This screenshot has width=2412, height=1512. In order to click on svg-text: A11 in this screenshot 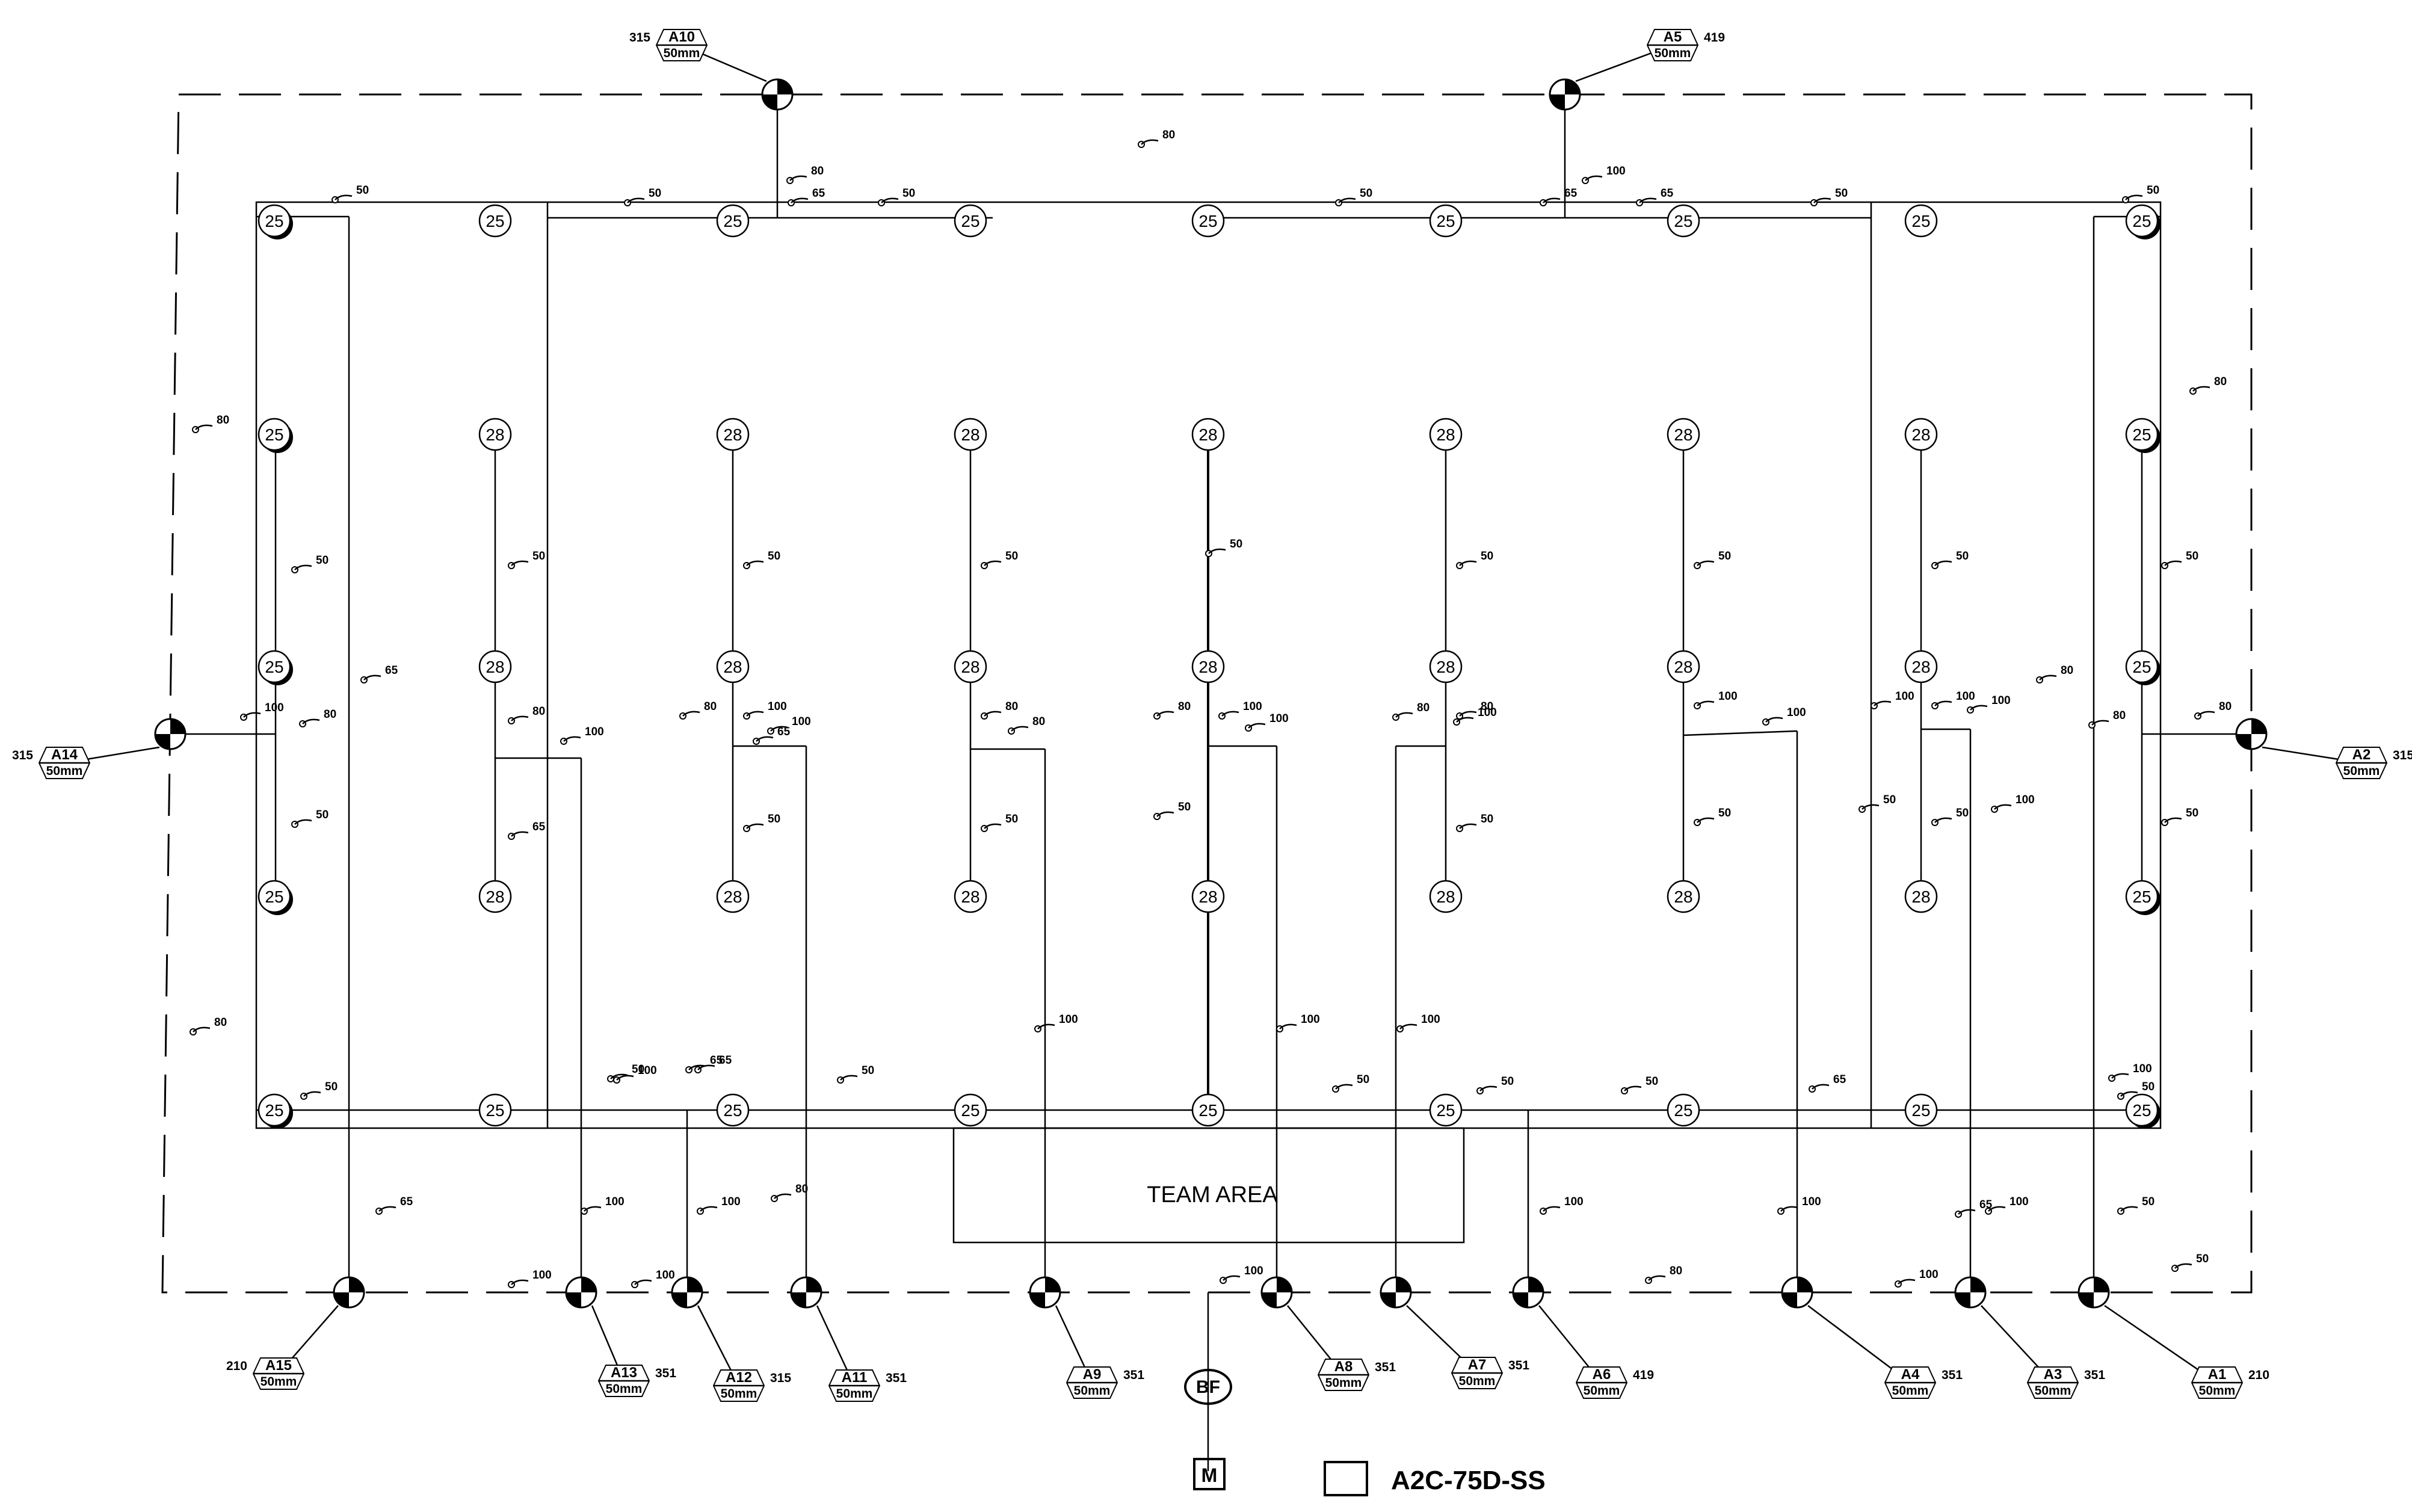, I will do `click(855, 1377)`.